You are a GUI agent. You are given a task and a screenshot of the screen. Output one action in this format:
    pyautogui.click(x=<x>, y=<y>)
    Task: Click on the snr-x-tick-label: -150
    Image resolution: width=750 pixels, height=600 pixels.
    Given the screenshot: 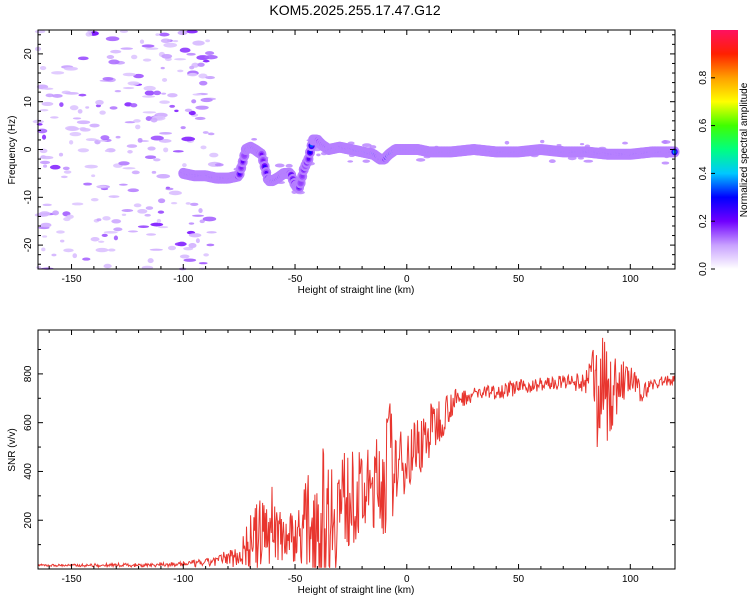 What is the action you would take?
    pyautogui.click(x=72, y=579)
    